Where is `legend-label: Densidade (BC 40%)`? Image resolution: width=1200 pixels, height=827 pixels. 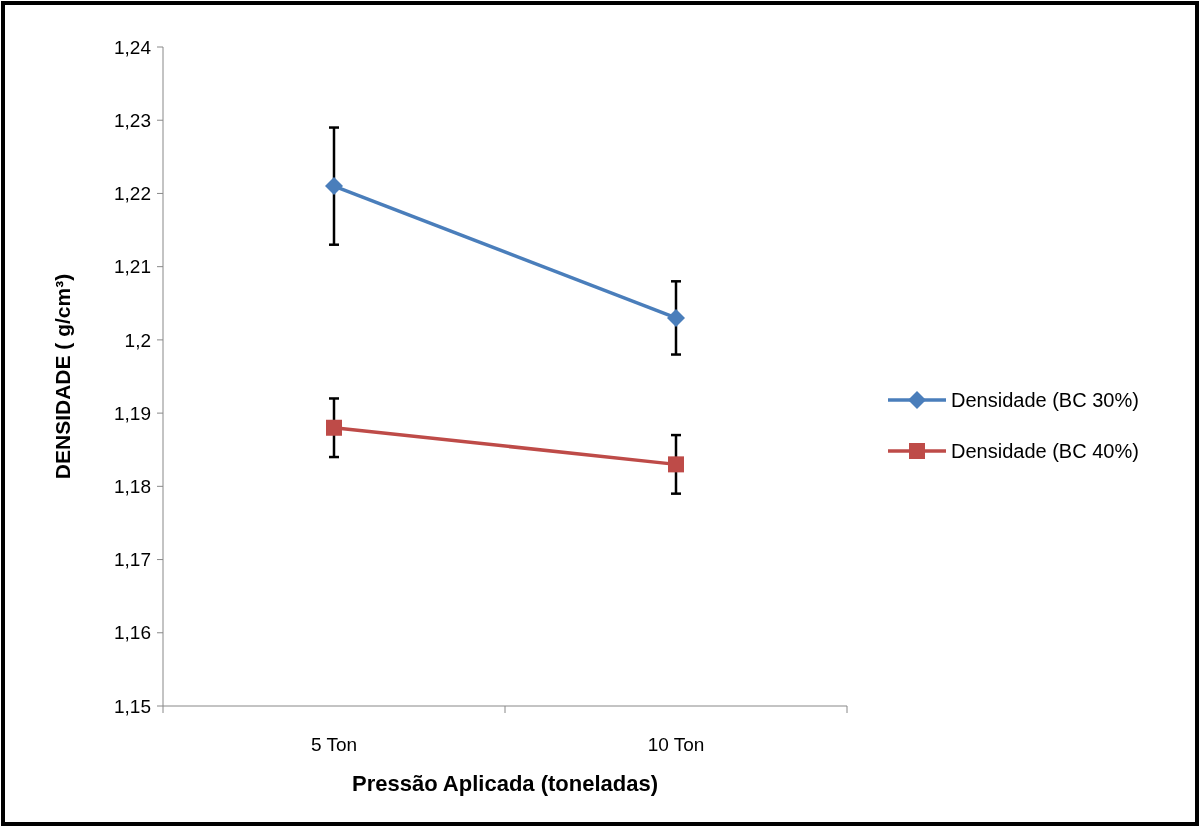 legend-label: Densidade (BC 40%) is located at coordinates (1045, 451).